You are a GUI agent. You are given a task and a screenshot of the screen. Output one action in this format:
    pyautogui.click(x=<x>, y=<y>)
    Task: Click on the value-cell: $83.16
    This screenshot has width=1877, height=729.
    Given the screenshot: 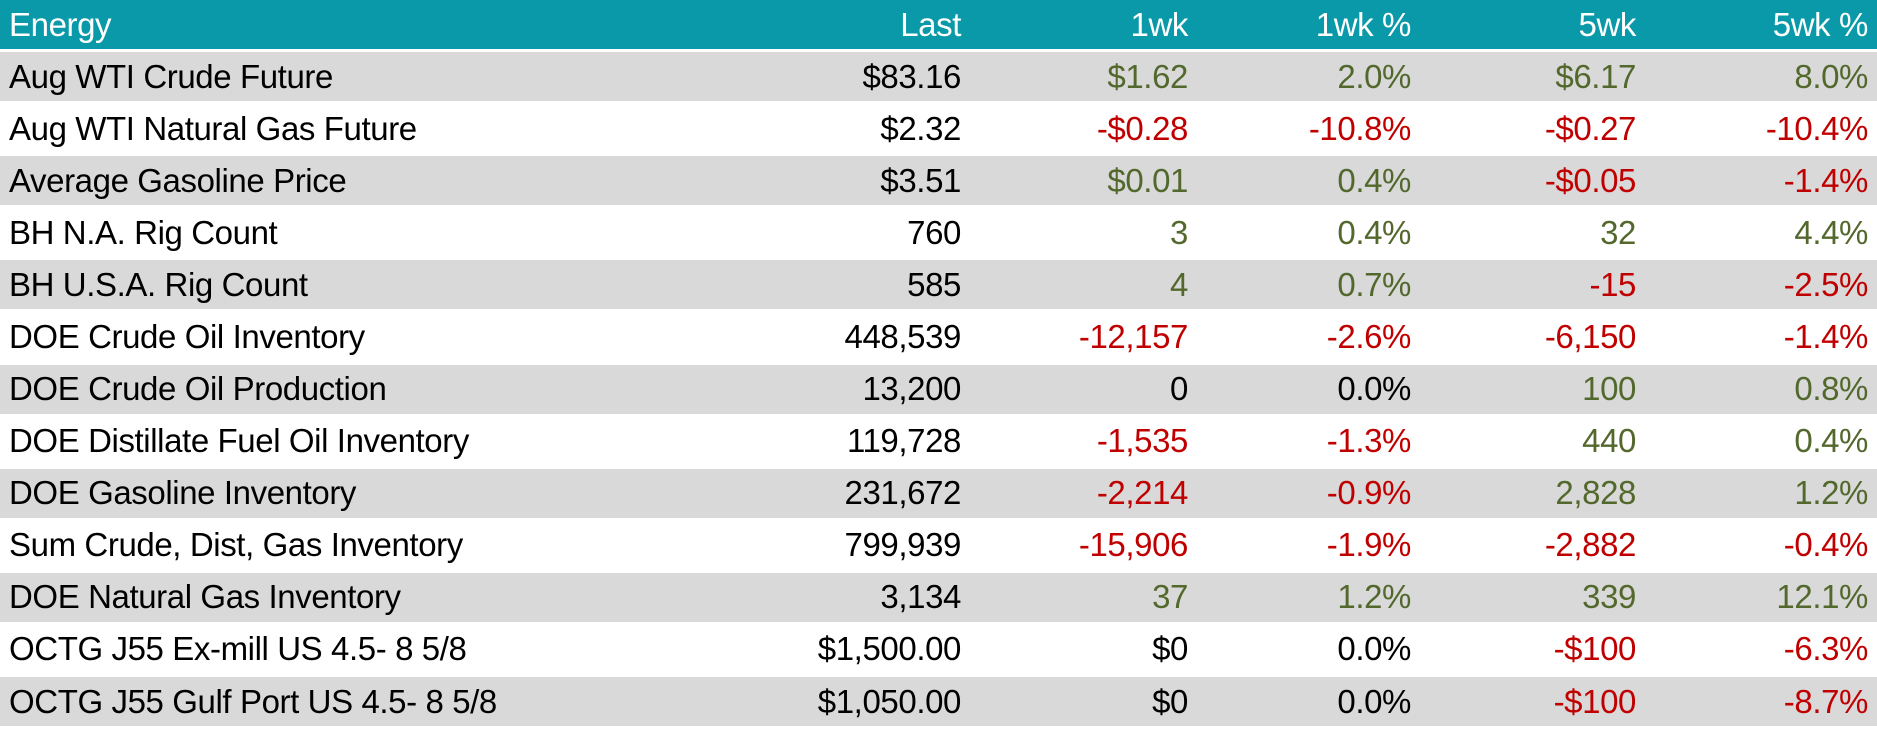 What is the action you would take?
    pyautogui.click(x=911, y=76)
    